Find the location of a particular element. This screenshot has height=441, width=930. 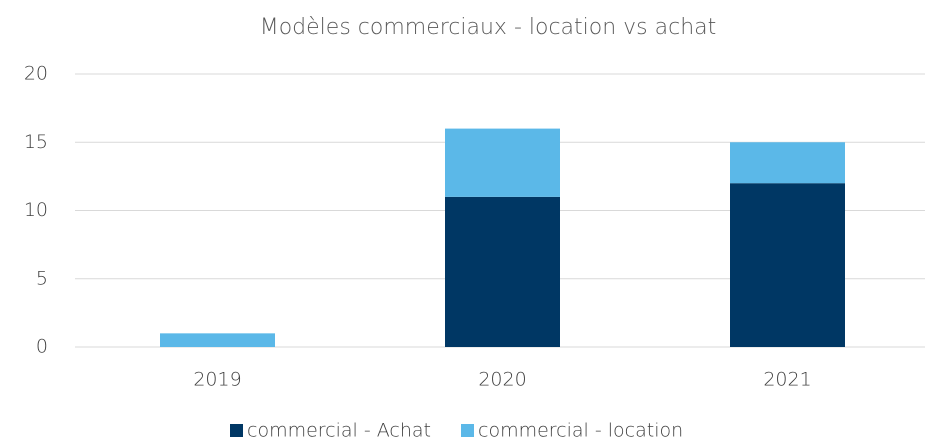

y-tick-label: 20 is located at coordinates (36, 74).